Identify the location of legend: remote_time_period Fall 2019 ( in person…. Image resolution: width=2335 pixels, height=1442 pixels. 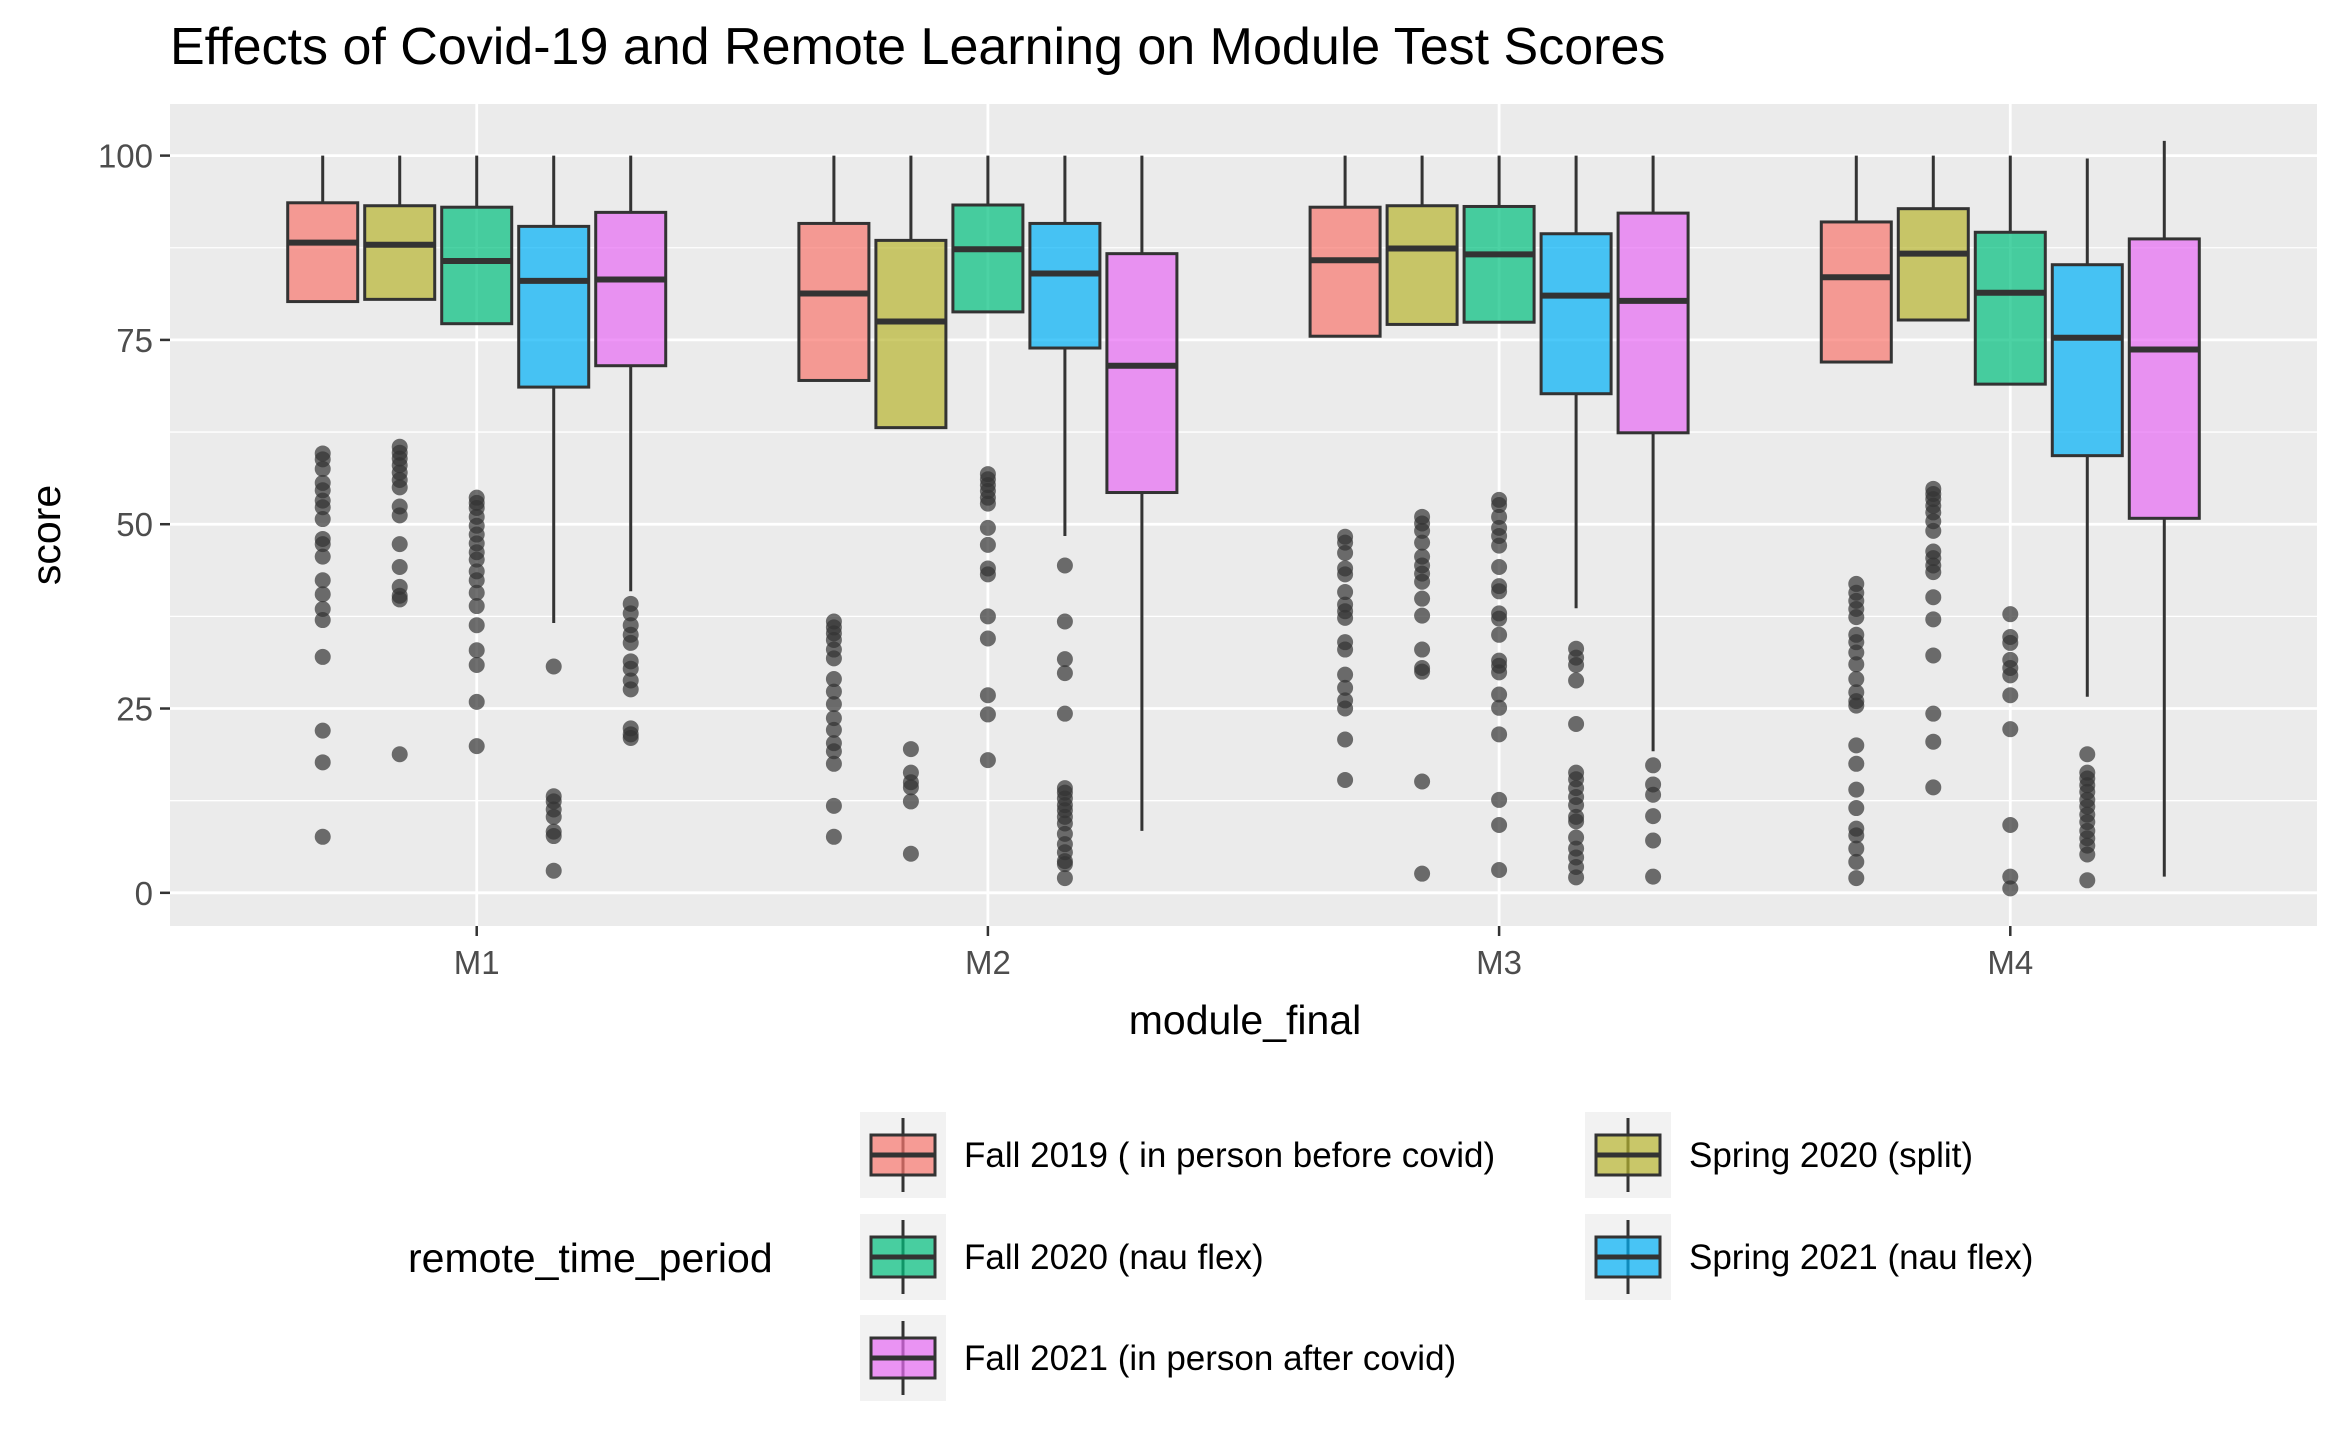
(1220, 1256).